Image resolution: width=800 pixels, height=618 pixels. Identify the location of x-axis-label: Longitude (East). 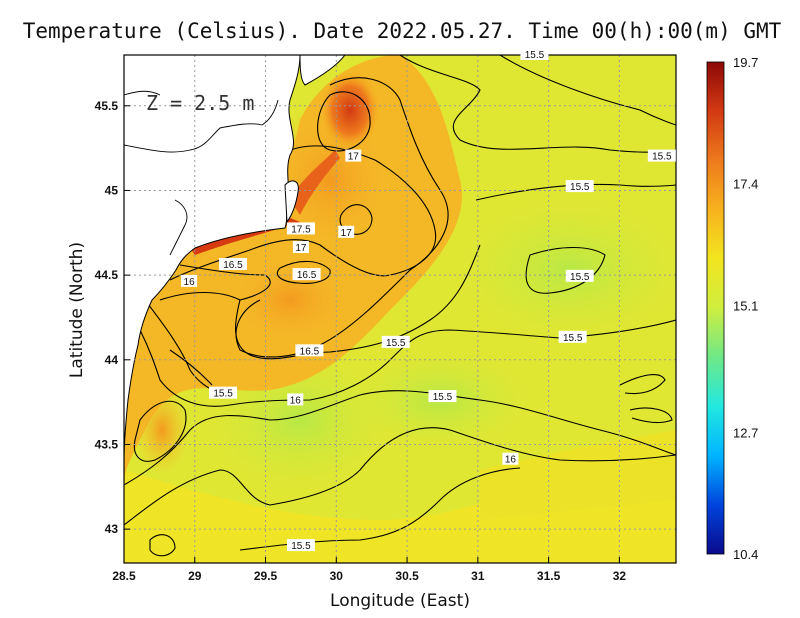
(400, 601).